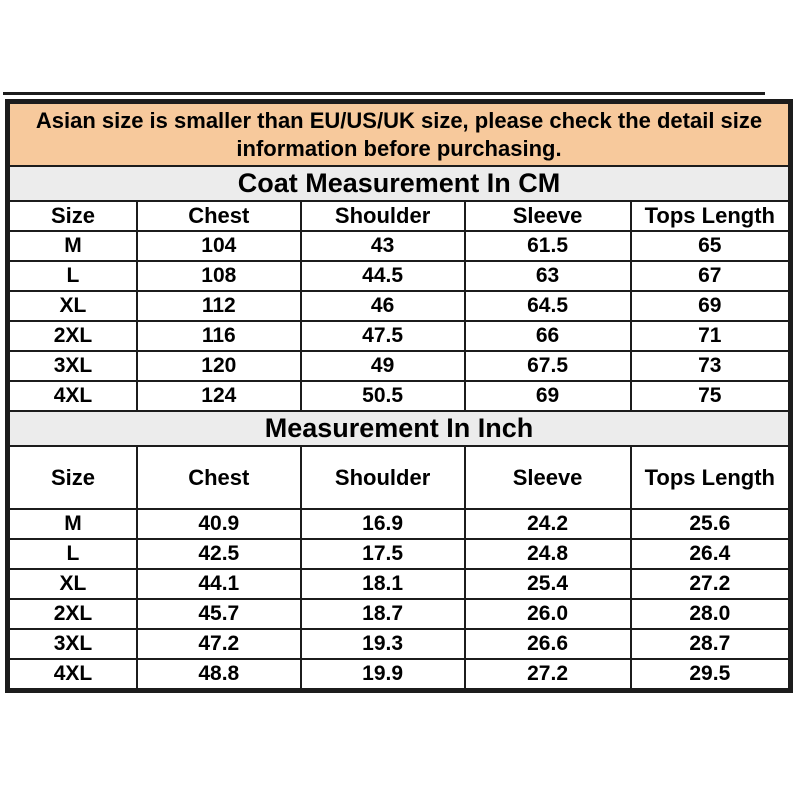 The image size is (800, 800). What do you see at coordinates (218, 524) in the screenshot?
I see `value-cell: 40.9` at bounding box center [218, 524].